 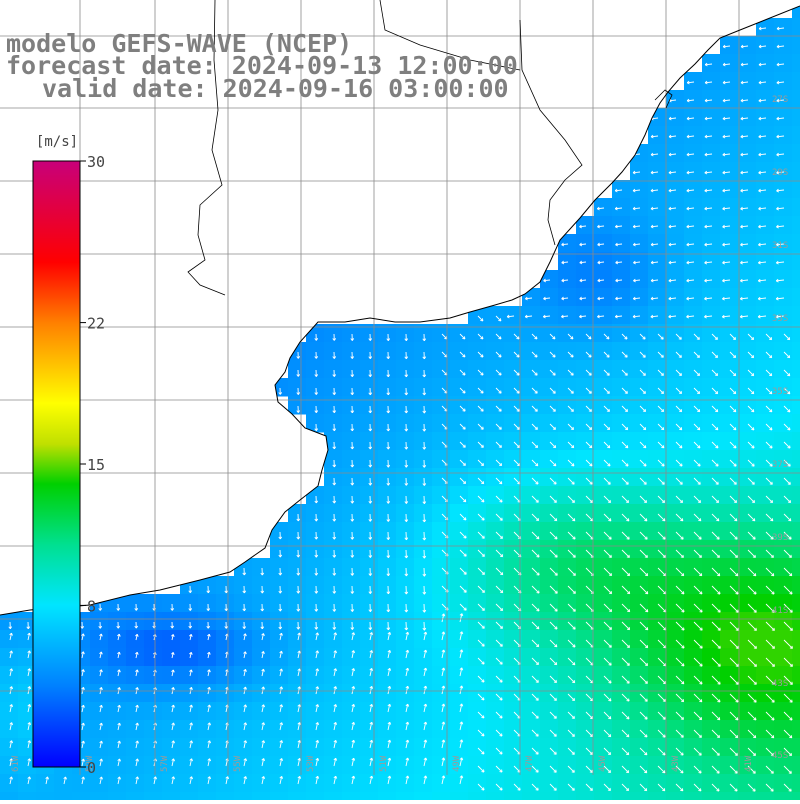 What do you see at coordinates (780, 246) in the screenshot?
I see `latitude-label: 31S` at bounding box center [780, 246].